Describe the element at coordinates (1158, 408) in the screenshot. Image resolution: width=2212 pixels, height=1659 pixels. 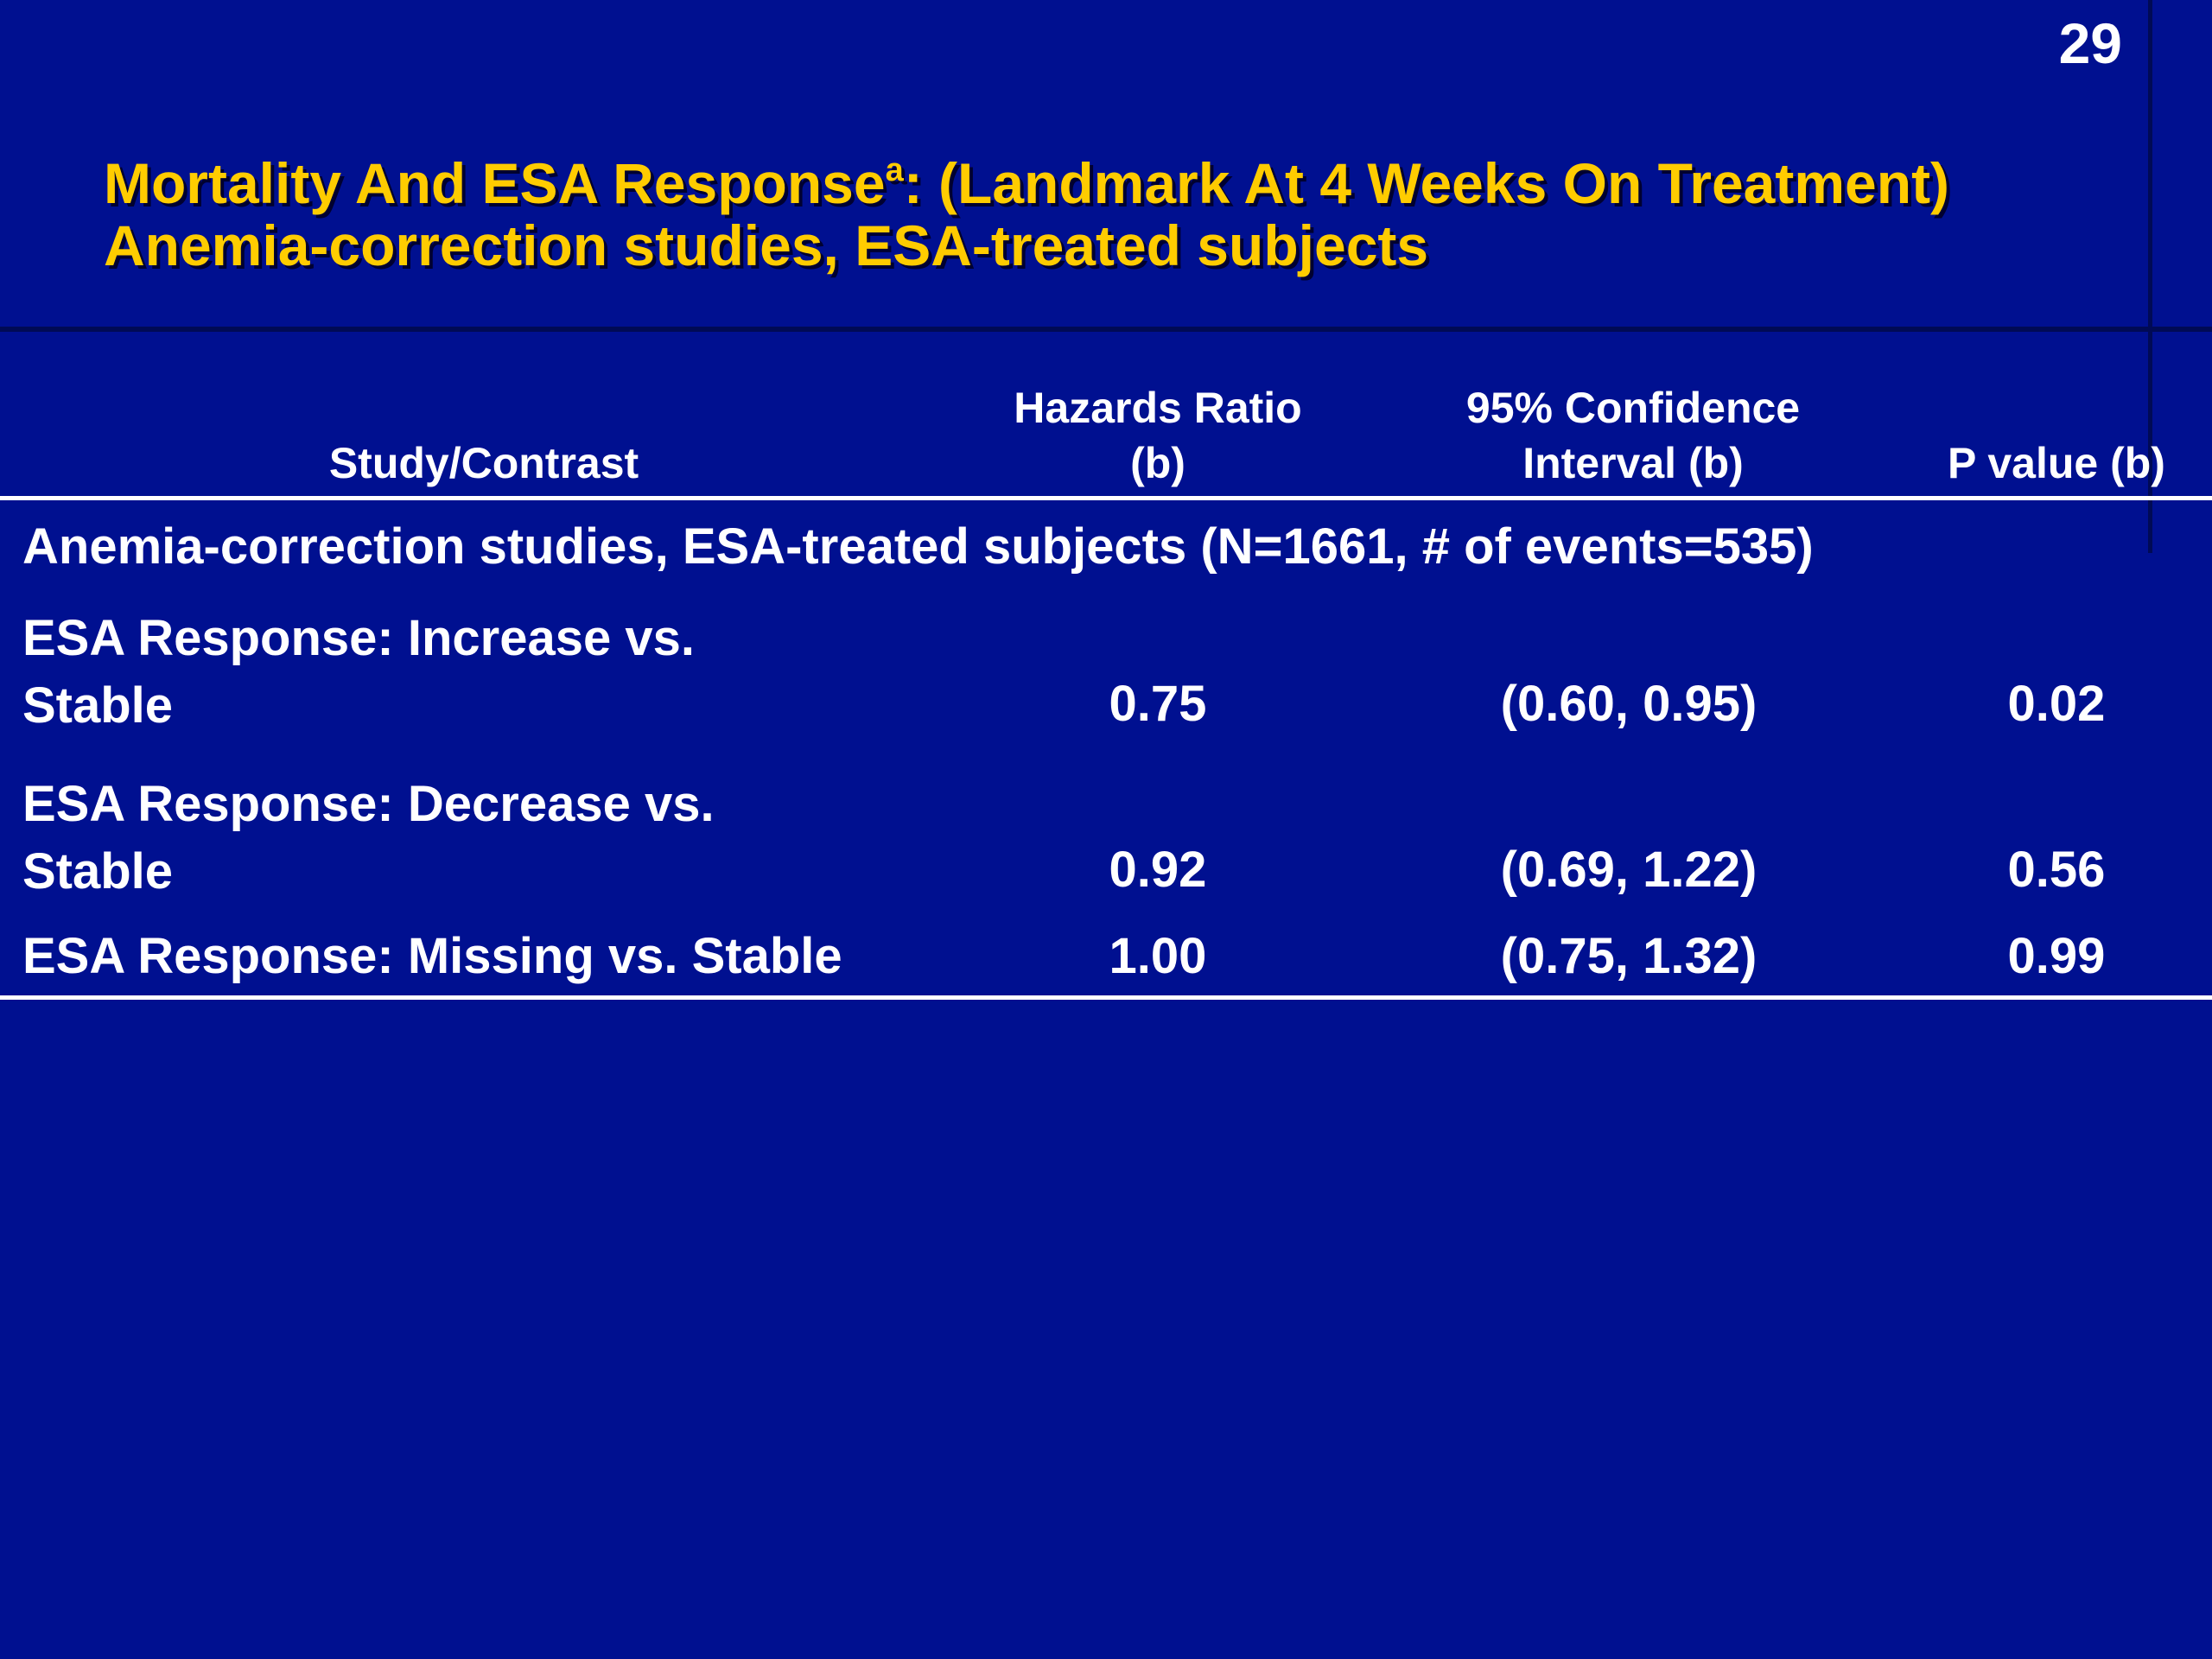
I see `header-hazards-ratio-line1: Hazards Ratio` at that location.